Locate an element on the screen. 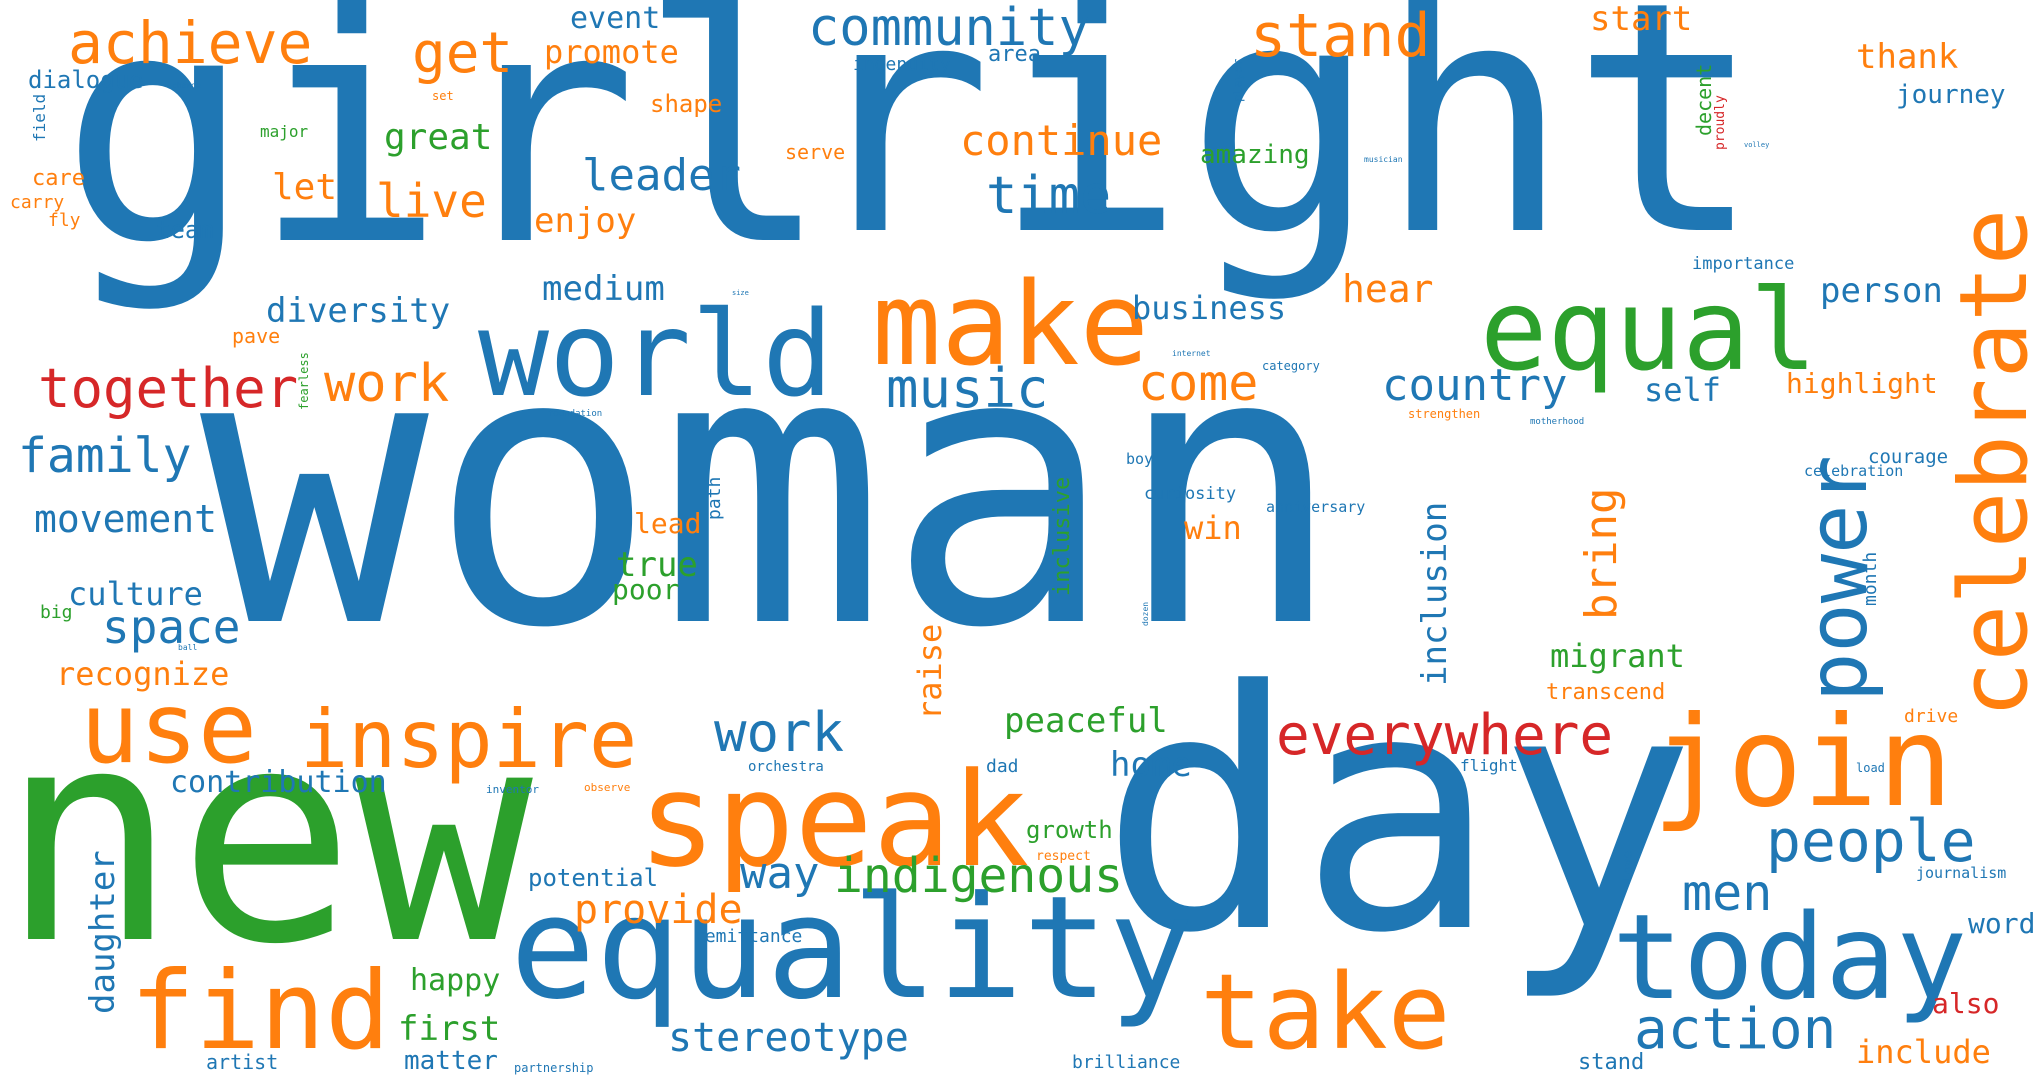  word-come: come is located at coordinates (1198, 383).